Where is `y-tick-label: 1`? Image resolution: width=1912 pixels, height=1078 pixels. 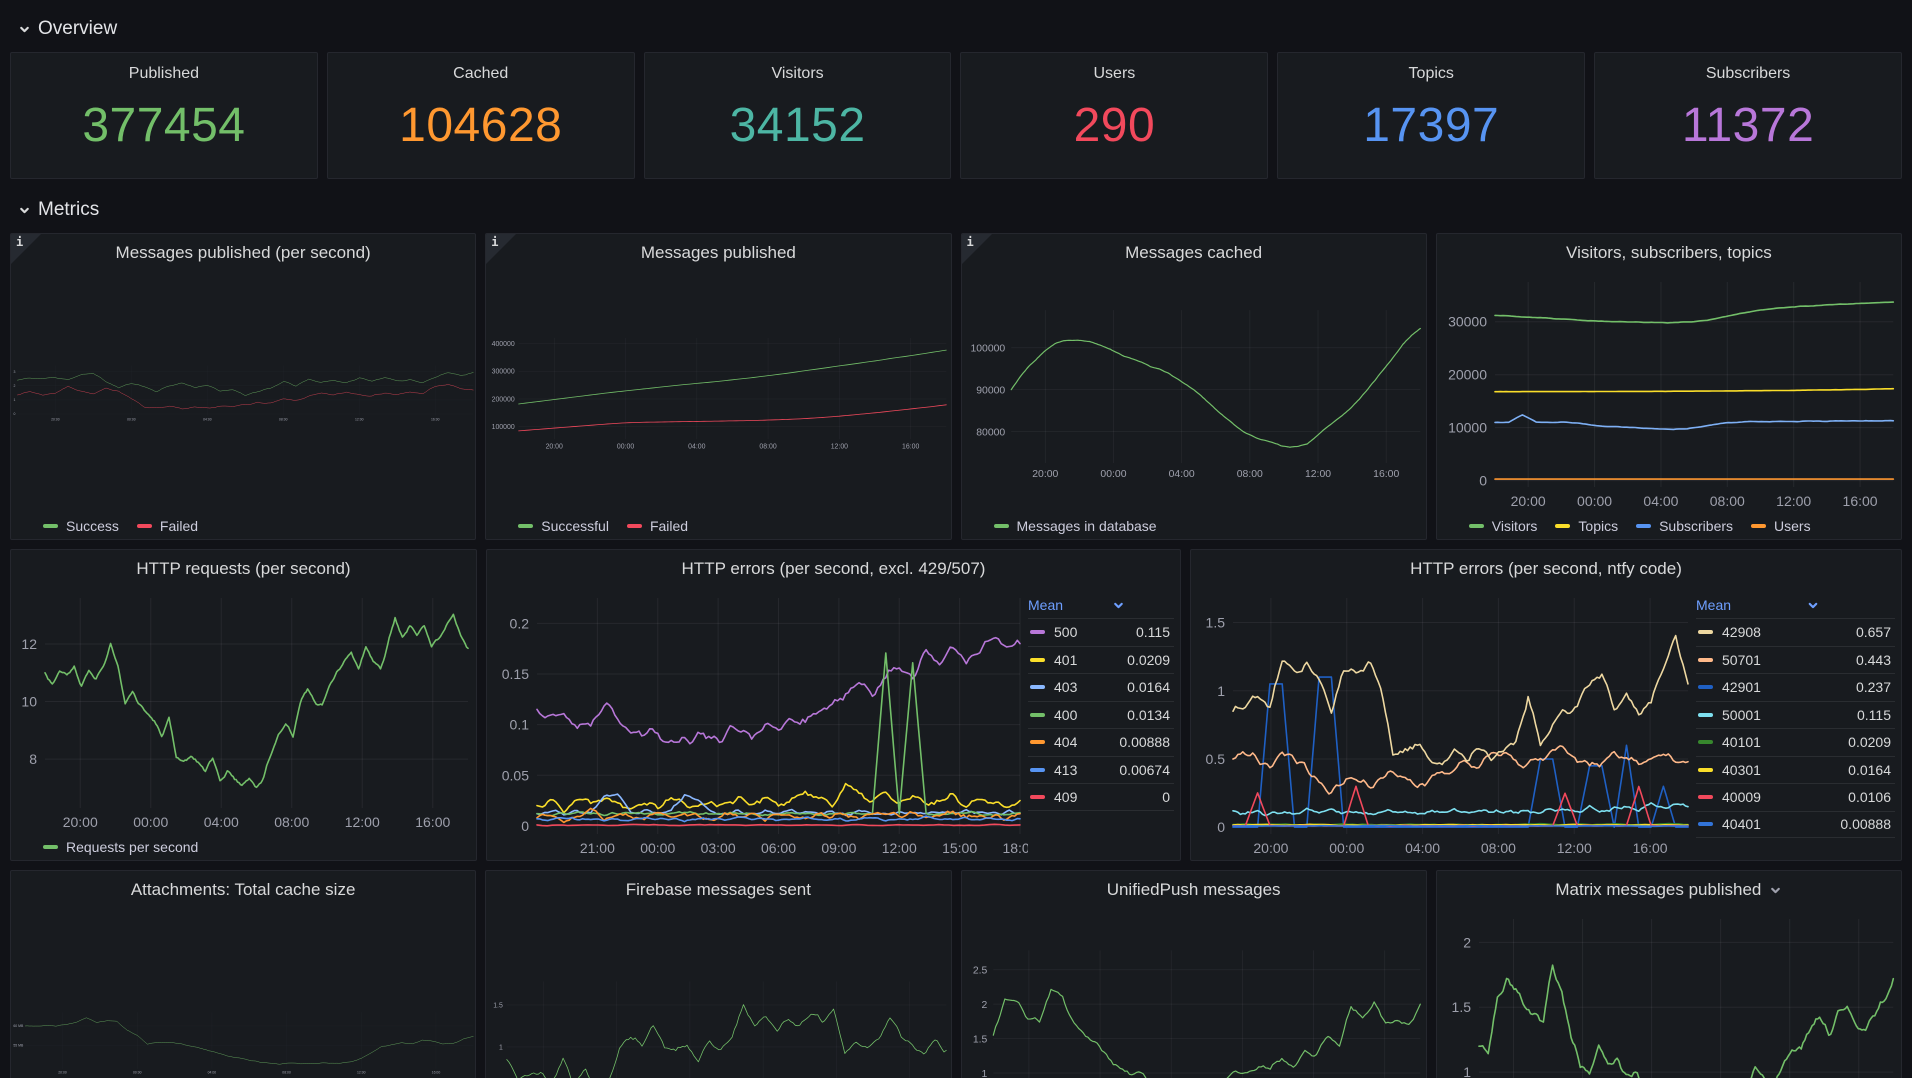
y-tick-label: 1 is located at coordinates (501, 1047).